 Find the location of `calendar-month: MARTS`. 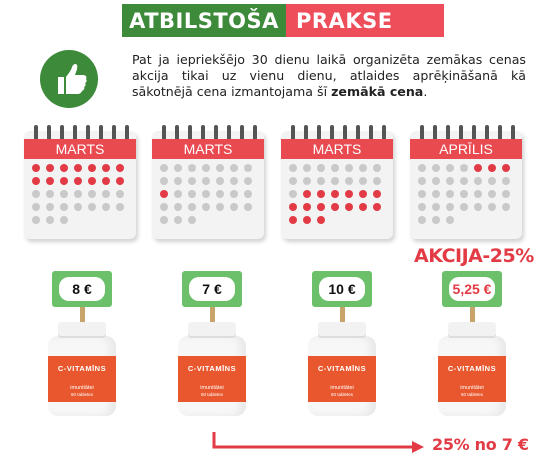

calendar-month: MARTS is located at coordinates (337, 149).